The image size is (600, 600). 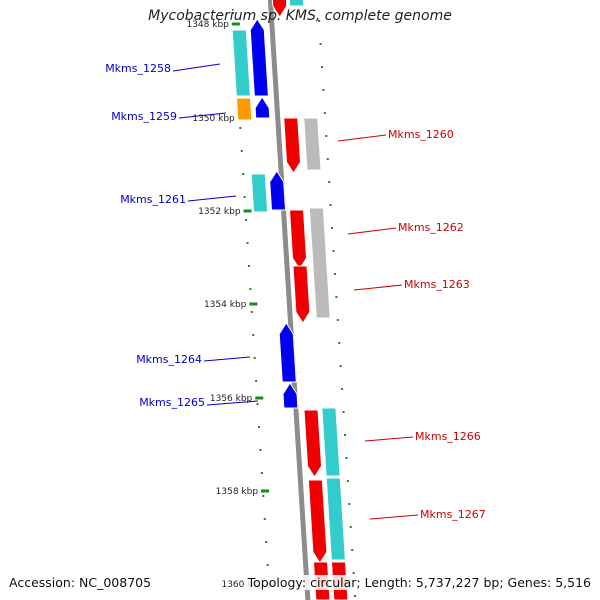 What do you see at coordinates (225, 305) in the screenshot?
I see `scale-label: 1354 kbp` at bounding box center [225, 305].